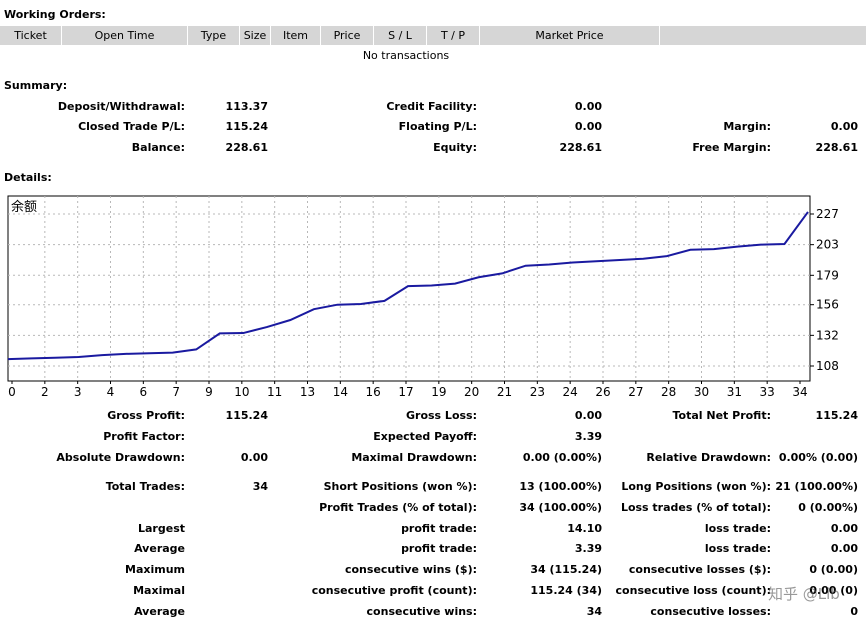 Image resolution: width=866 pixels, height=633 pixels. What do you see at coordinates (701, 392) in the screenshot?
I see `x-tick-label: 30` at bounding box center [701, 392].